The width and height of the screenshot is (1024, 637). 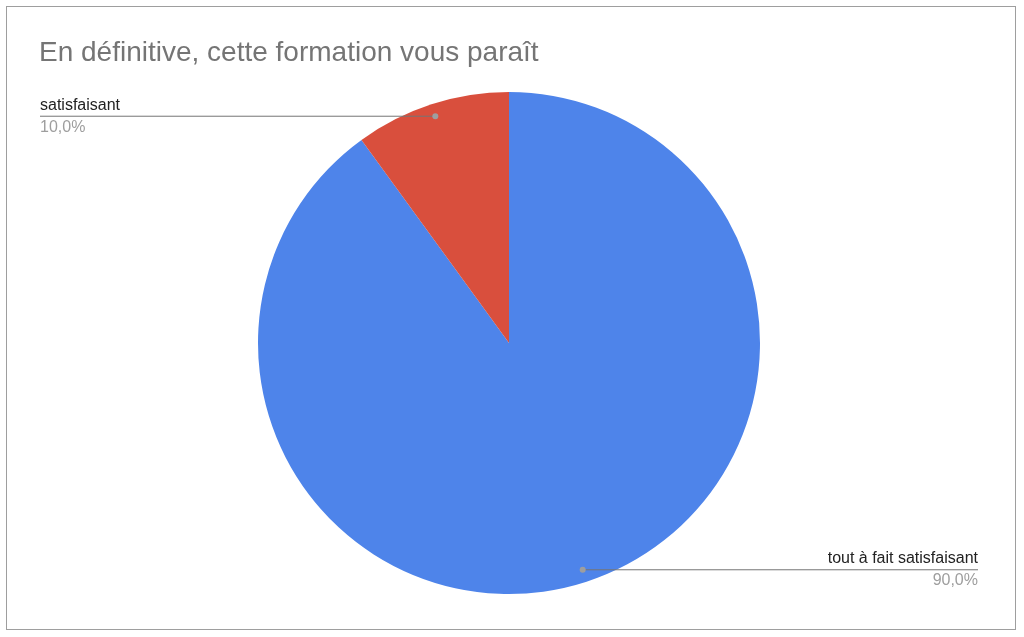 I want to click on data-label: 10,0%, so click(x=63, y=126).